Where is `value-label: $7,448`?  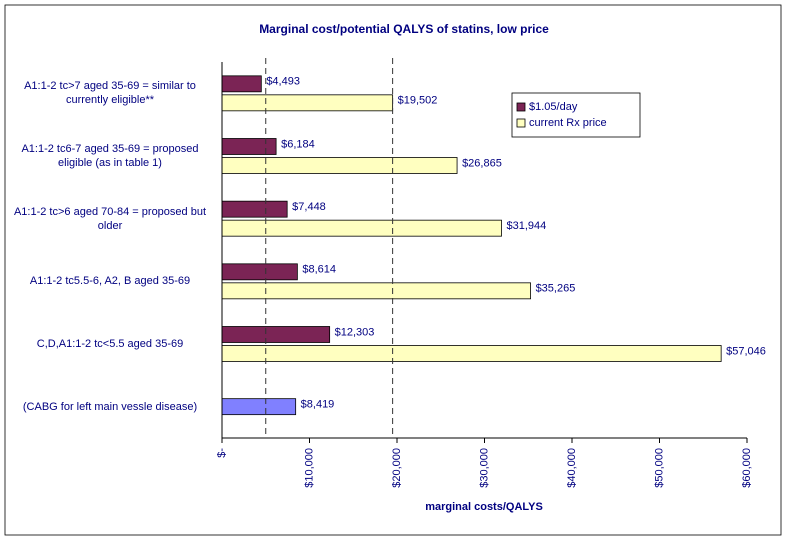 value-label: $7,448 is located at coordinates (309, 207).